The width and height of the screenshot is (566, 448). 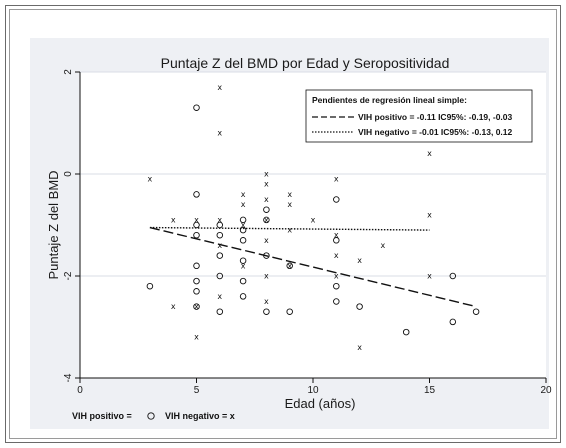 I want to click on y-tick-label: -4, so click(x=68, y=377).